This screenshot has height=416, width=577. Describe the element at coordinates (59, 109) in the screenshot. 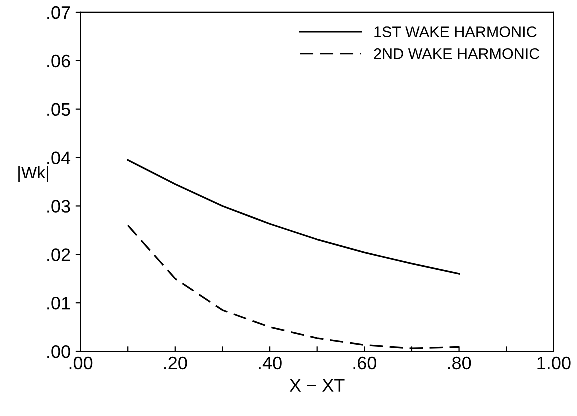

I see `y-tick-label: .05` at that location.